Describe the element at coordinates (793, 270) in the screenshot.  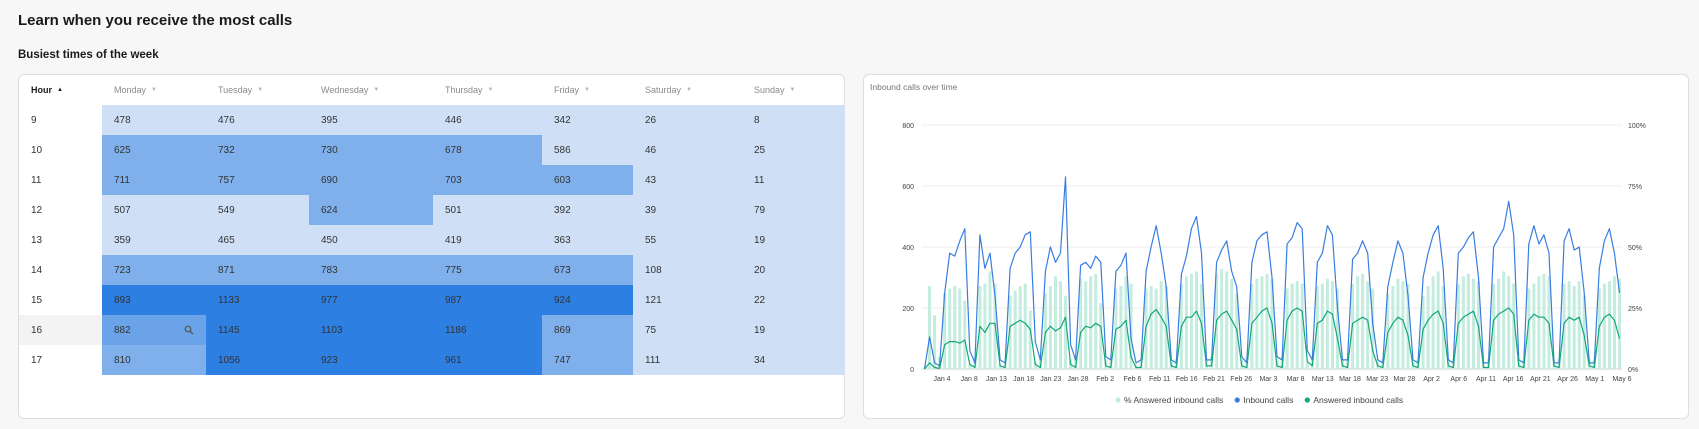
I see `heatmap-cell: 20` at that location.